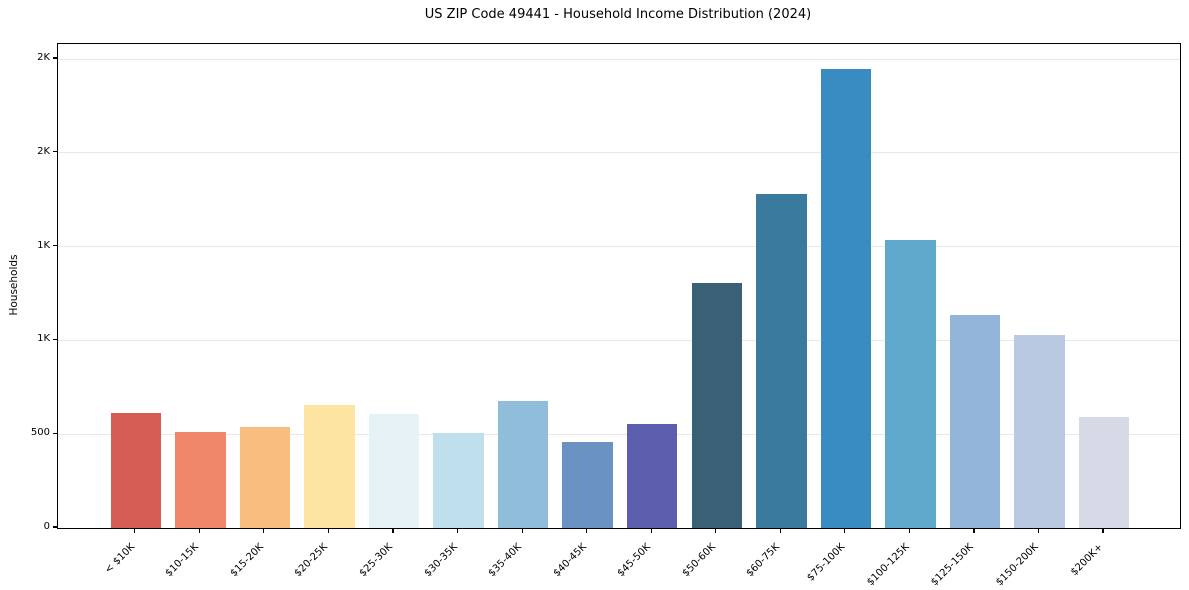 Image resolution: width=1189 pixels, height=590 pixels. What do you see at coordinates (505, 560) in the screenshot?
I see `x-tick-label: $35-40K` at bounding box center [505, 560].